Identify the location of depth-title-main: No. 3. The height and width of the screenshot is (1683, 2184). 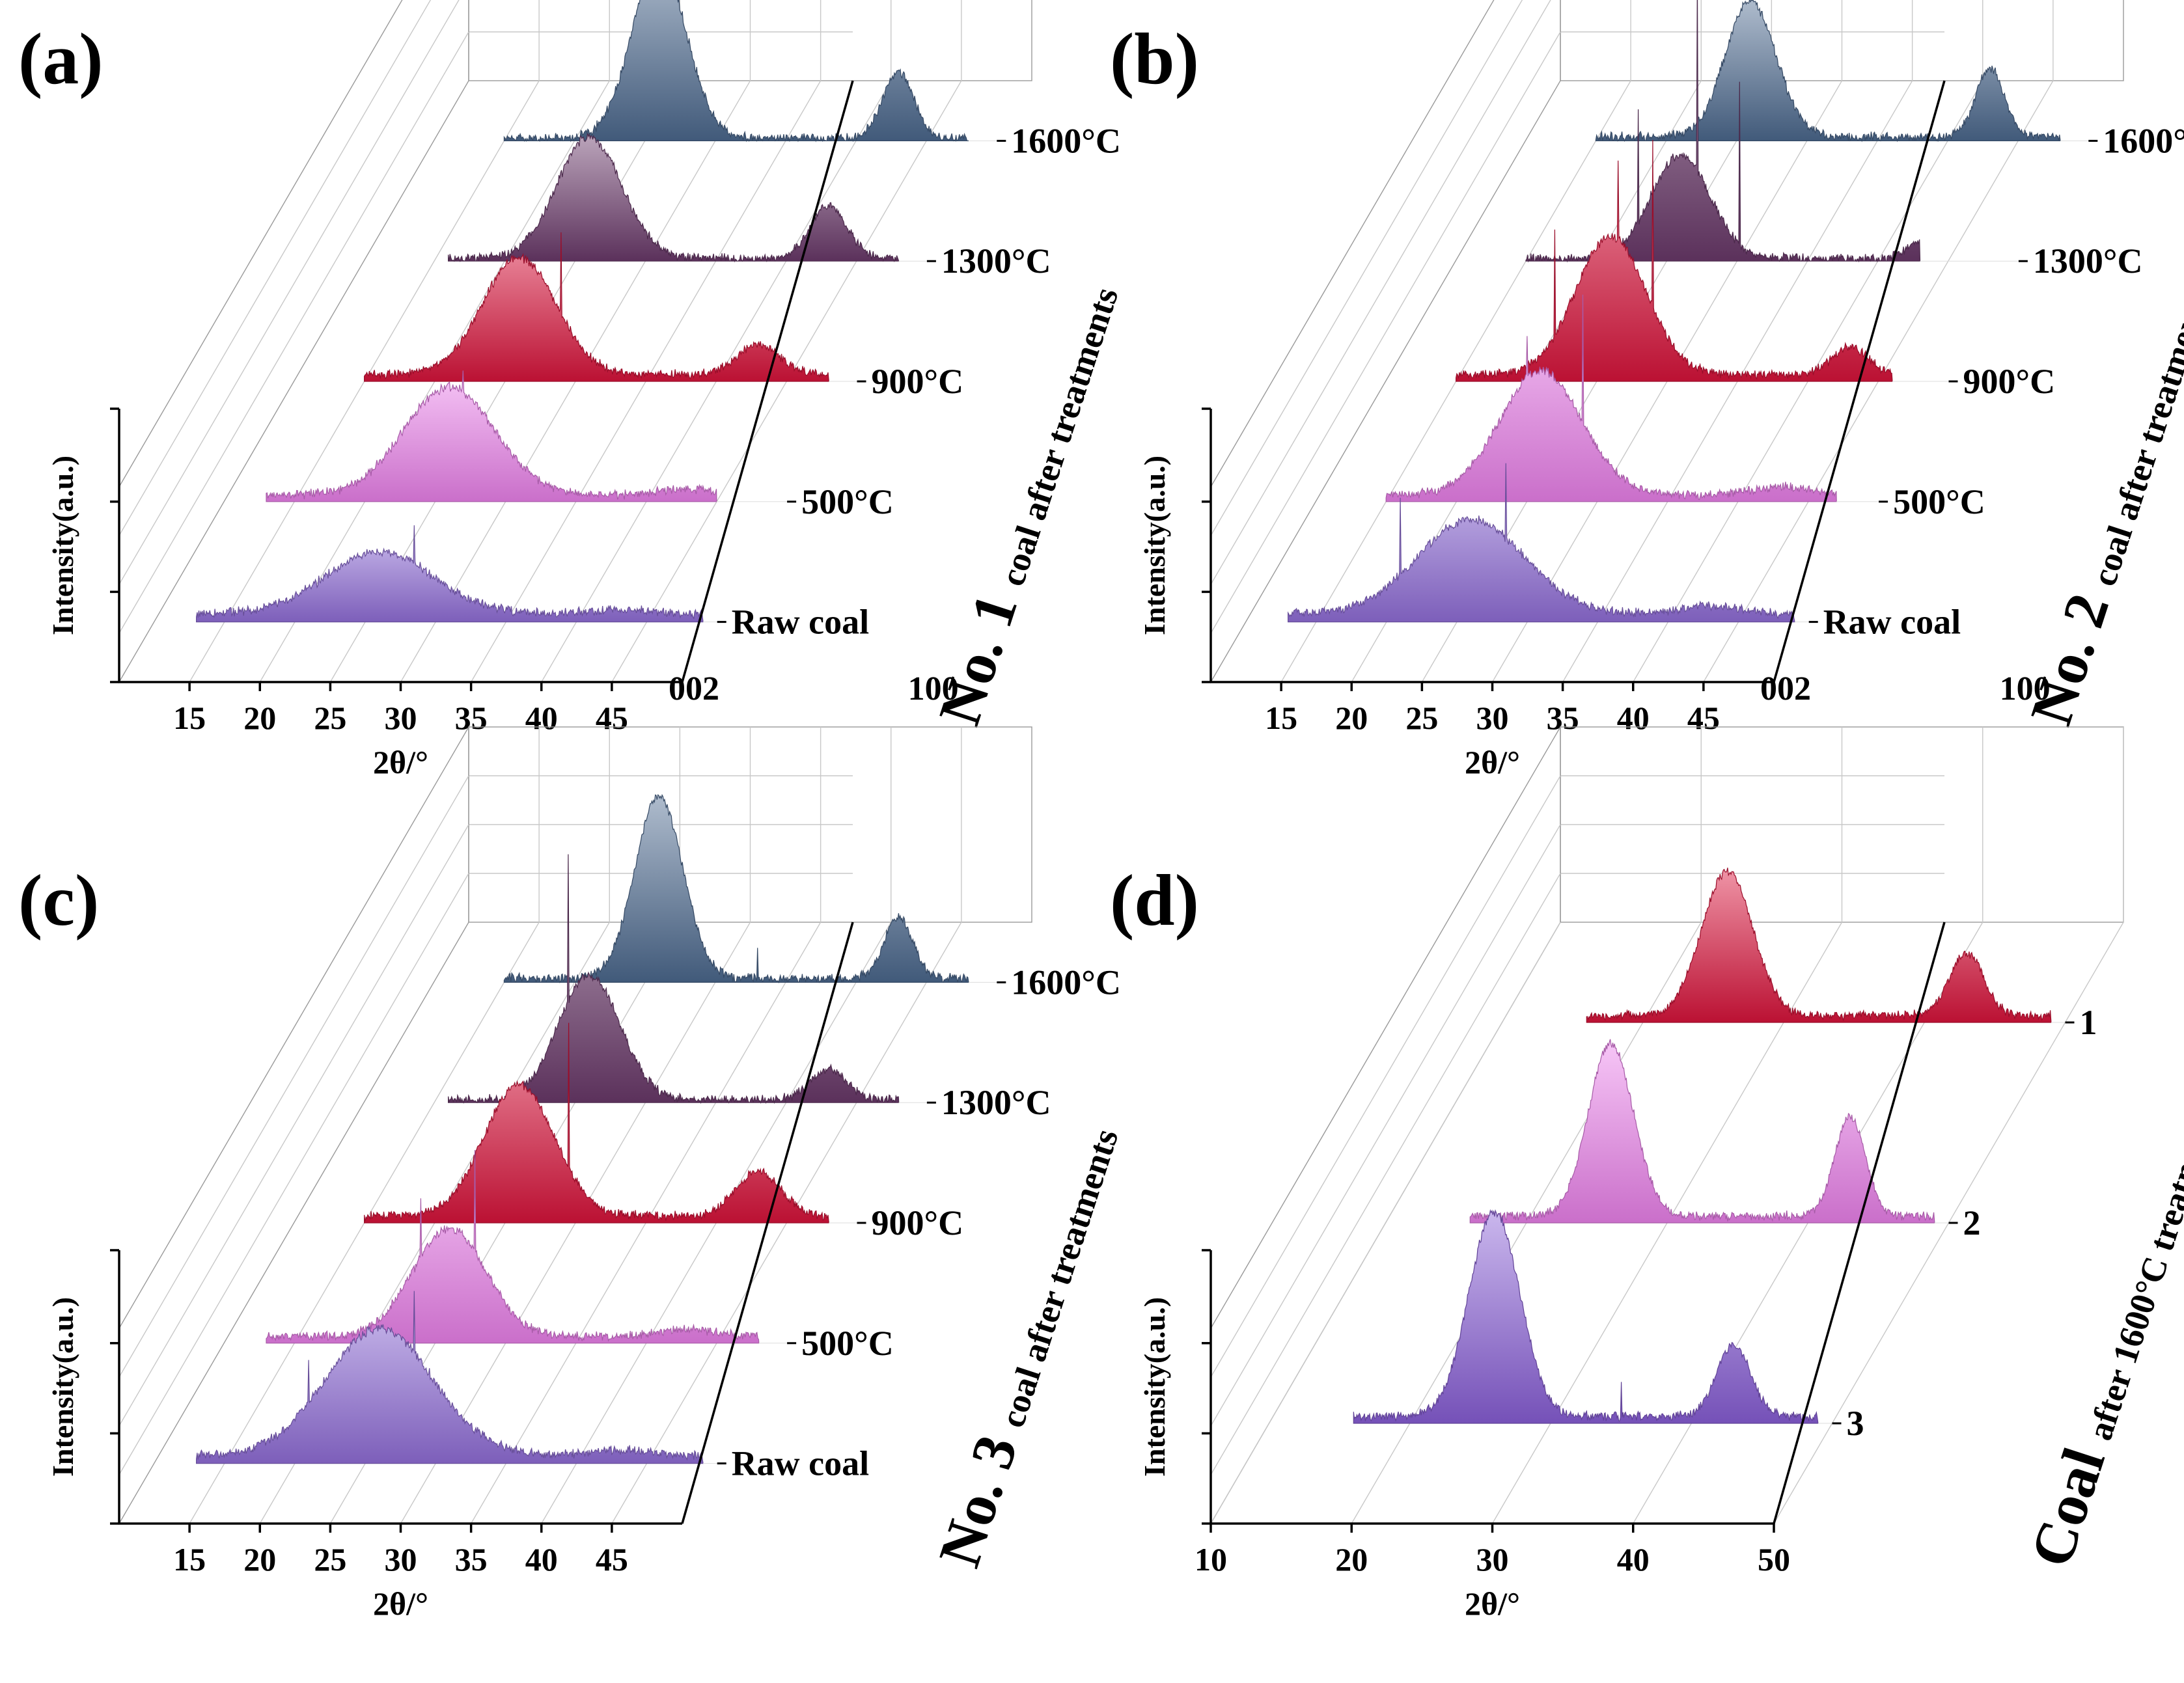
(980, 1493).